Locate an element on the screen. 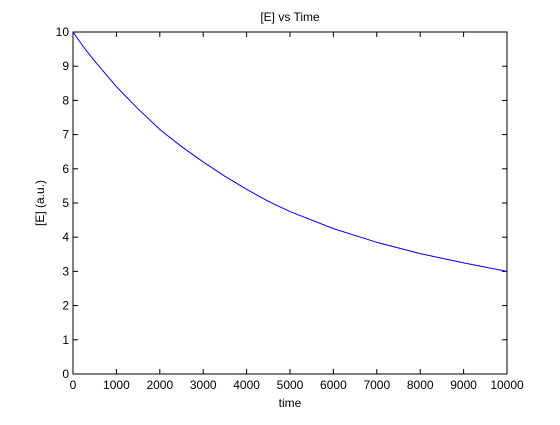  y-tick-label: 6 is located at coordinates (65, 169).